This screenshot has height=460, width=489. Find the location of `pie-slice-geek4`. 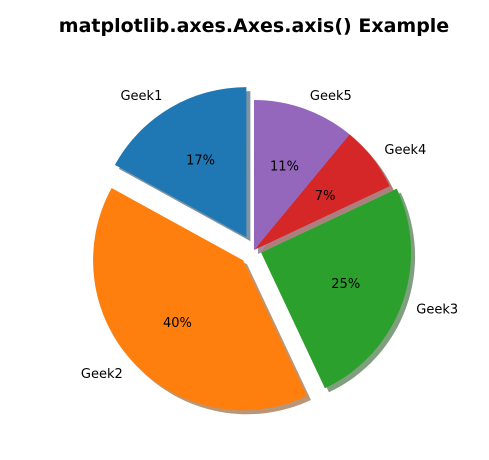

pie-slice-geek4 is located at coordinates (322, 192).